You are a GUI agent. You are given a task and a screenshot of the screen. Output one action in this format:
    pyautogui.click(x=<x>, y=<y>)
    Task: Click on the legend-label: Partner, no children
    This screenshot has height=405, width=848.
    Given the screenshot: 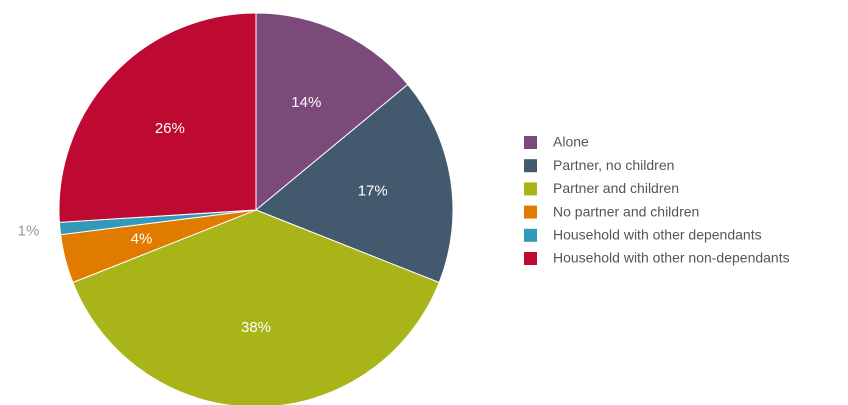 What is the action you would take?
    pyautogui.click(x=613, y=165)
    